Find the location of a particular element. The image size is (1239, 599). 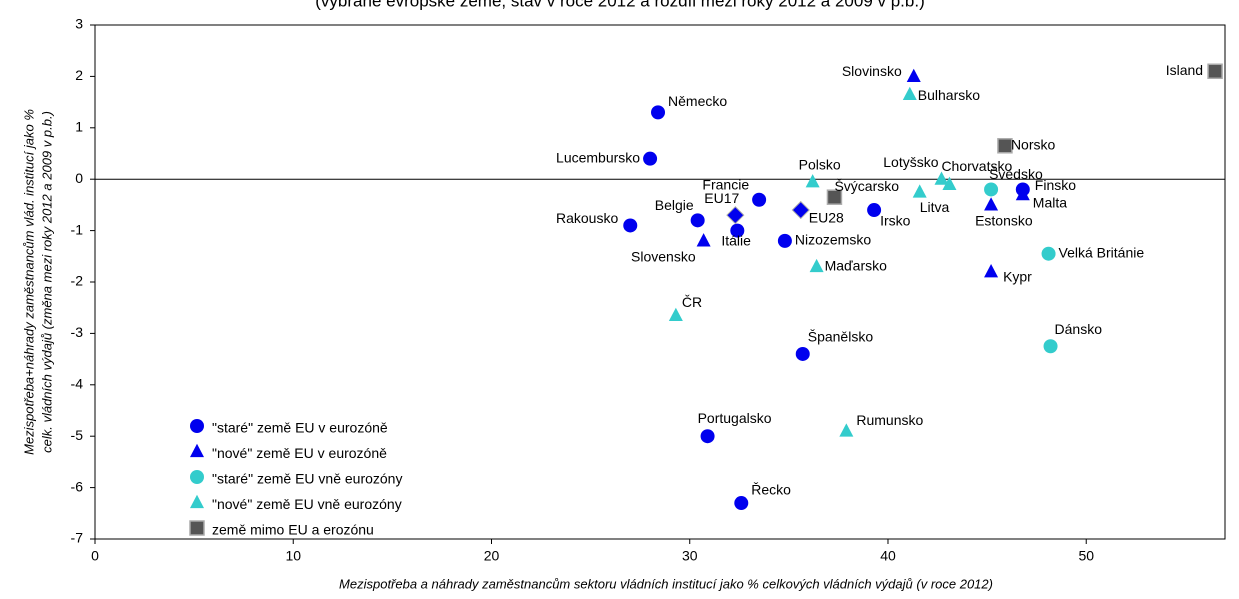

x-tick-label: 30 is located at coordinates (690, 556).